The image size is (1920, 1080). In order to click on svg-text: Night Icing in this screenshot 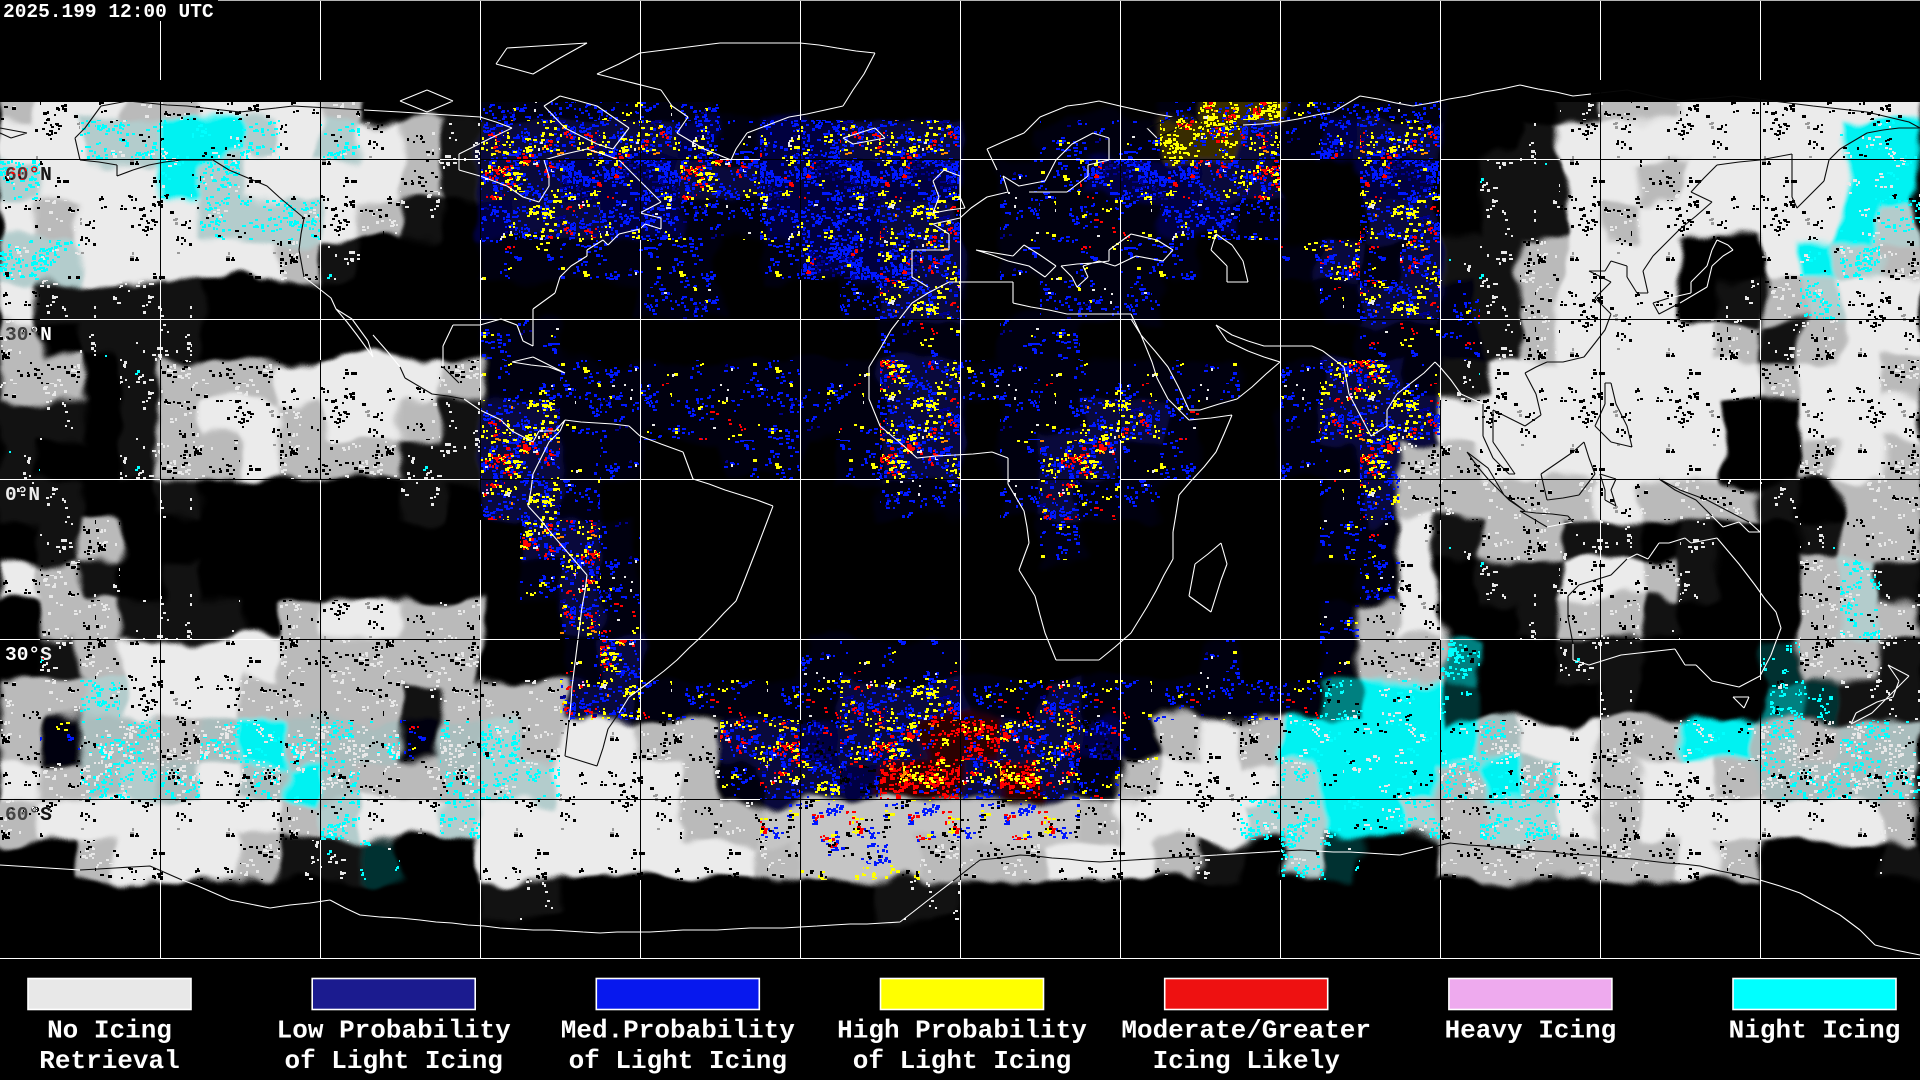, I will do `click(1815, 1031)`.